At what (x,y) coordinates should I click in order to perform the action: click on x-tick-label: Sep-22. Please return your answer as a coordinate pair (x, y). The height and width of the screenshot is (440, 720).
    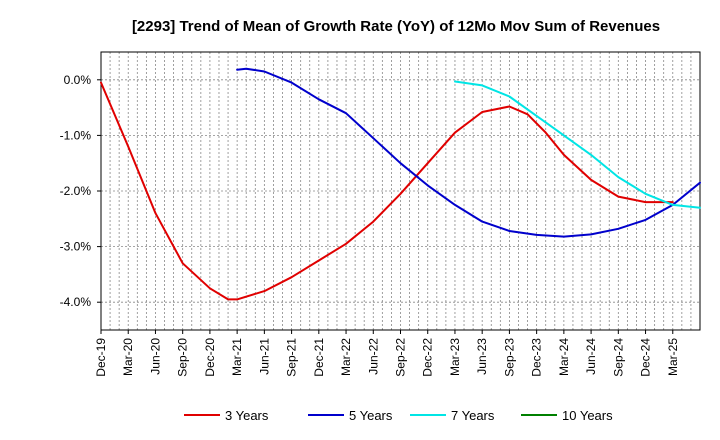
    Looking at the image, I should click on (401, 357).